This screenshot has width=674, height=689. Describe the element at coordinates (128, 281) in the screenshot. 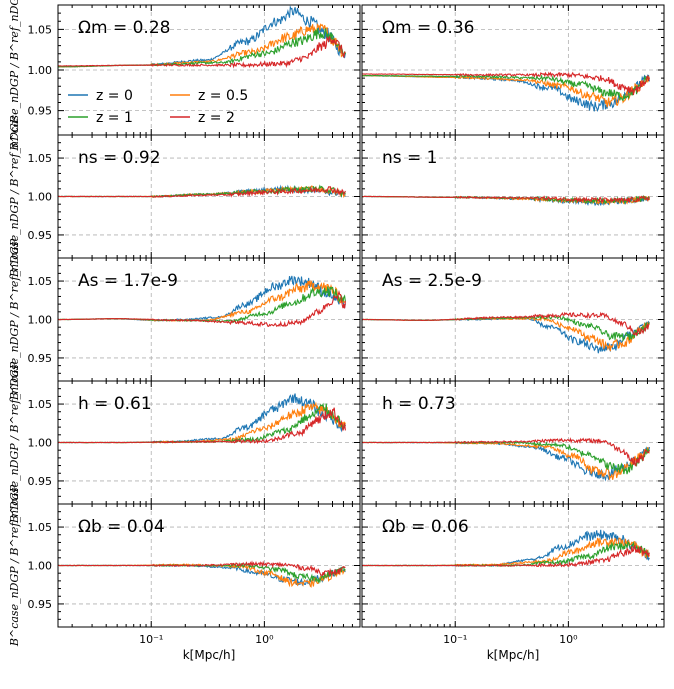

I see `panel-title: As = 1.7e-9` at that location.